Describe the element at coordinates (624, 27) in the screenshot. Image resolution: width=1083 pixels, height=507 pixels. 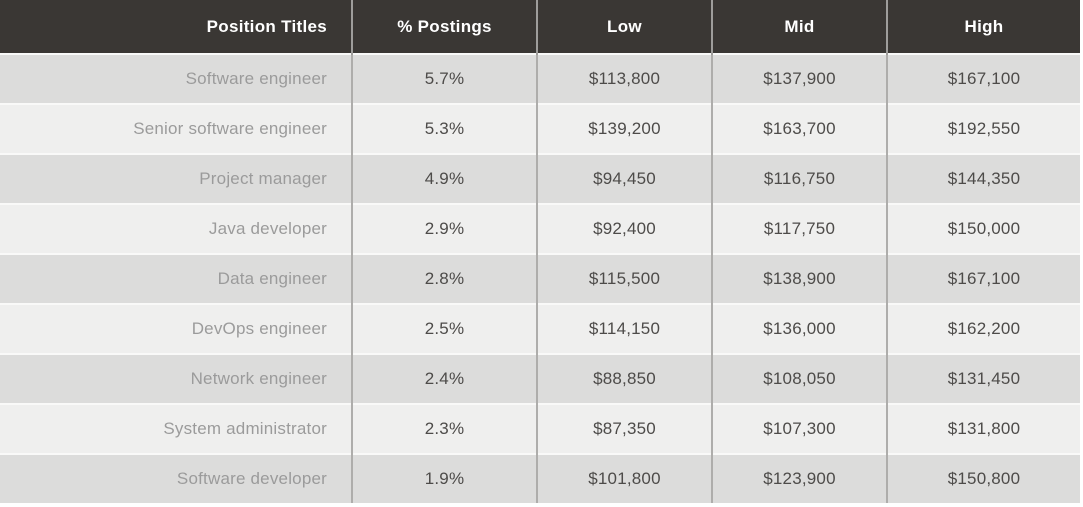
I see `column-header-low: Low` at that location.